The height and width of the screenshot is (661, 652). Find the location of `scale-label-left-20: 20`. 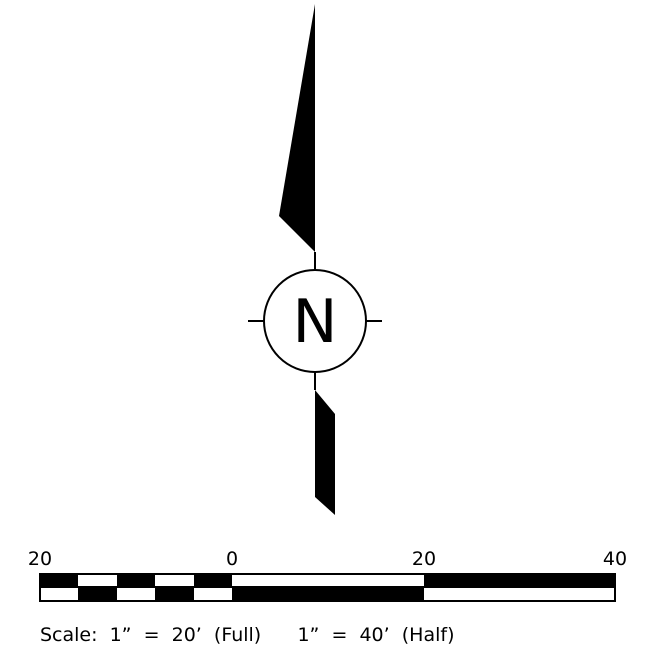

scale-label-left-20: 20 is located at coordinates (40, 559).